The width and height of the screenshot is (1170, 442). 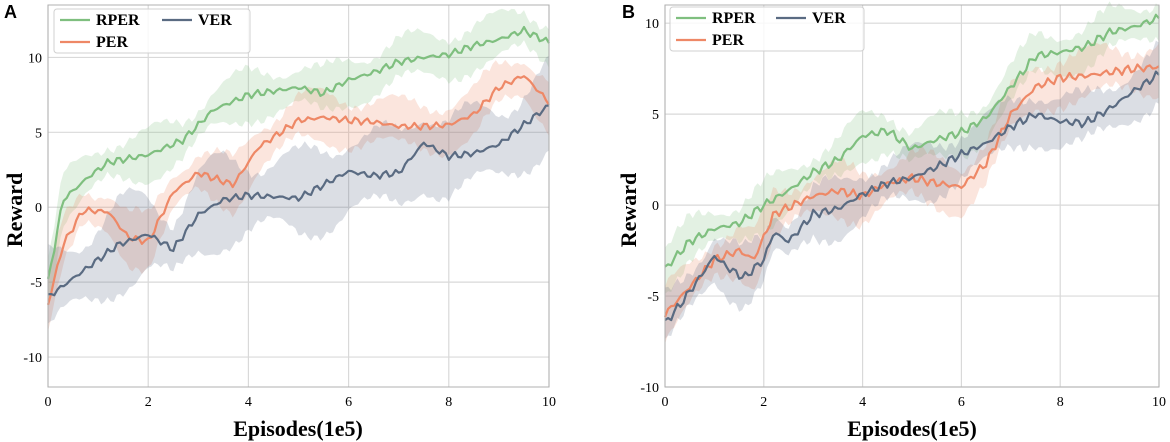 I want to click on panel-b-legend: RPER VER PER, so click(x=767, y=29).